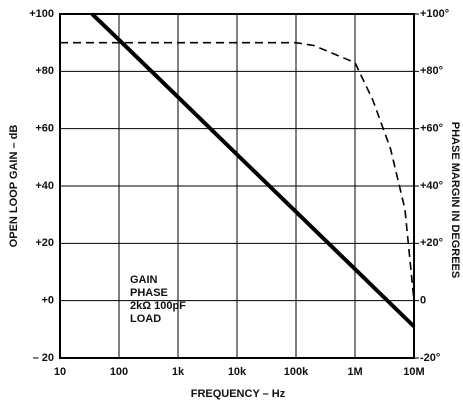 This screenshot has width=463, height=410. Describe the element at coordinates (430, 358) in the screenshot. I see `y2-tick-label: -20°` at that location.